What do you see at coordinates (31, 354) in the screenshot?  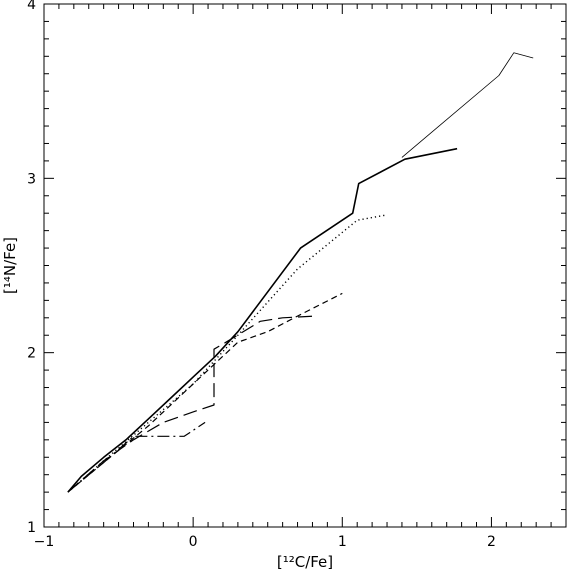 I see `y-tick-label: 2` at bounding box center [31, 354].